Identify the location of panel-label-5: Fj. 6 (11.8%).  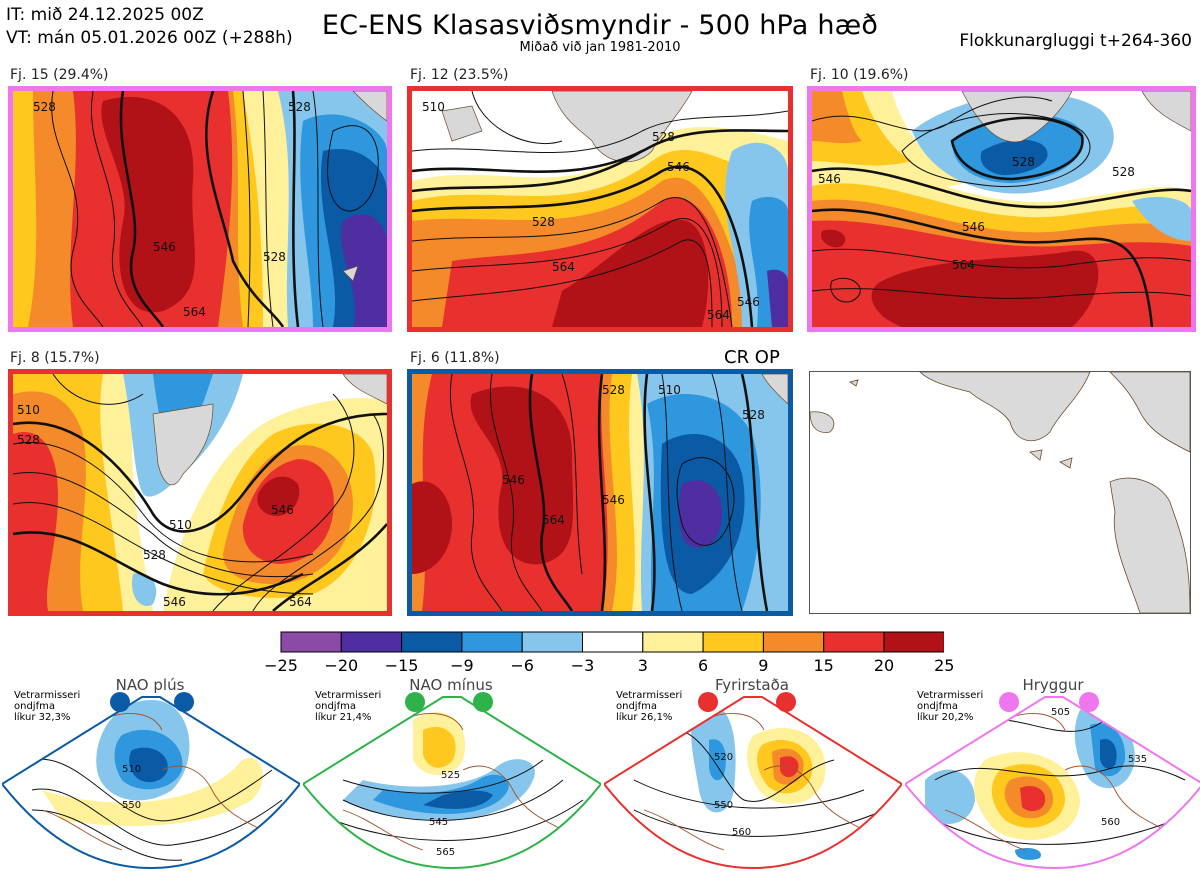
(455, 358).